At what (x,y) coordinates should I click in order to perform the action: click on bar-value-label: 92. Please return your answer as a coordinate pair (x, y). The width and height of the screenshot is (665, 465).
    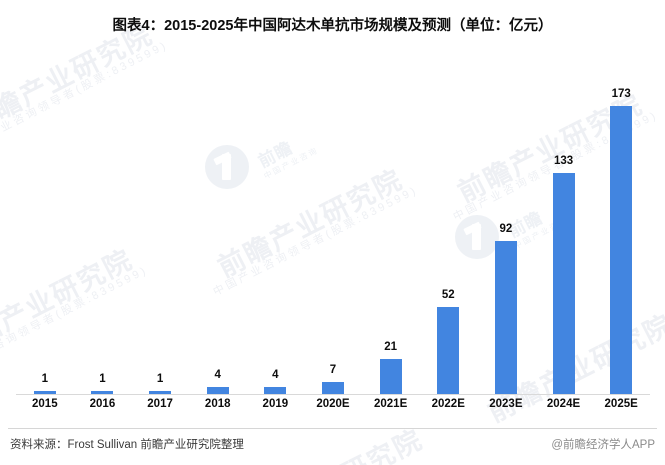
    Looking at the image, I should click on (506, 228).